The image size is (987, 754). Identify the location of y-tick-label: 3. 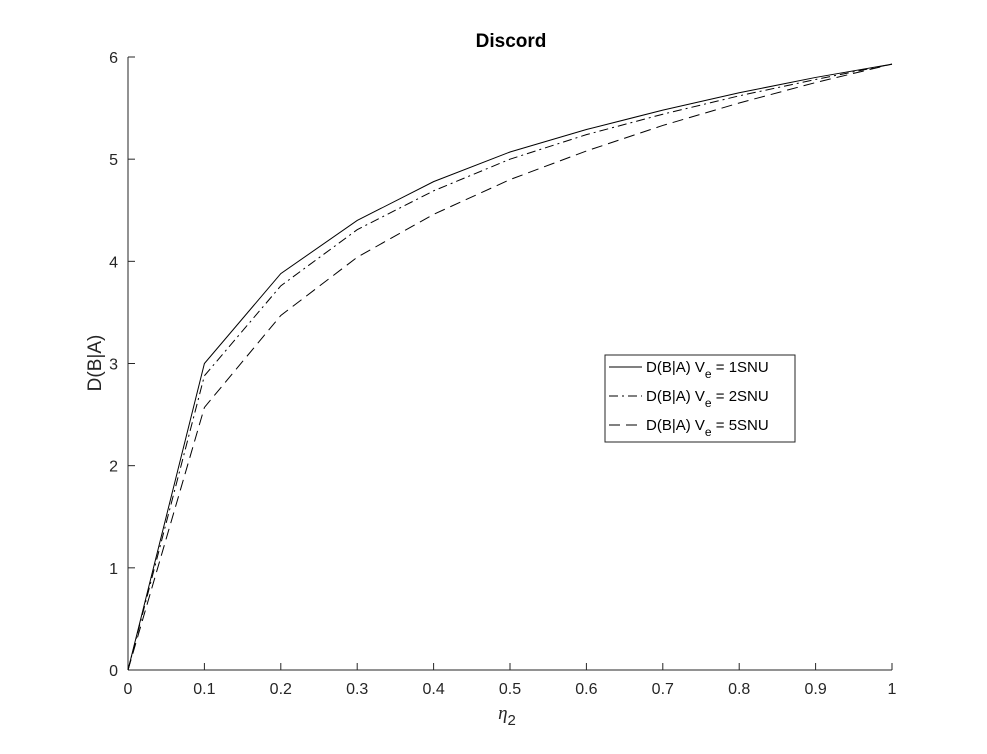
(113, 365).